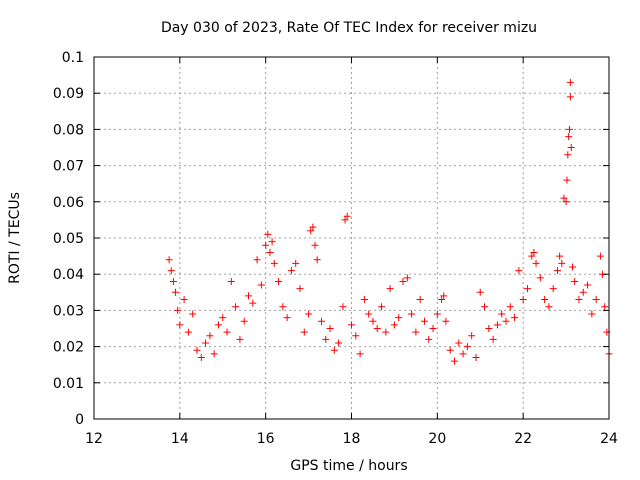  Describe the element at coordinates (523, 439) in the screenshot. I see `x-tick-label: 22` at that location.